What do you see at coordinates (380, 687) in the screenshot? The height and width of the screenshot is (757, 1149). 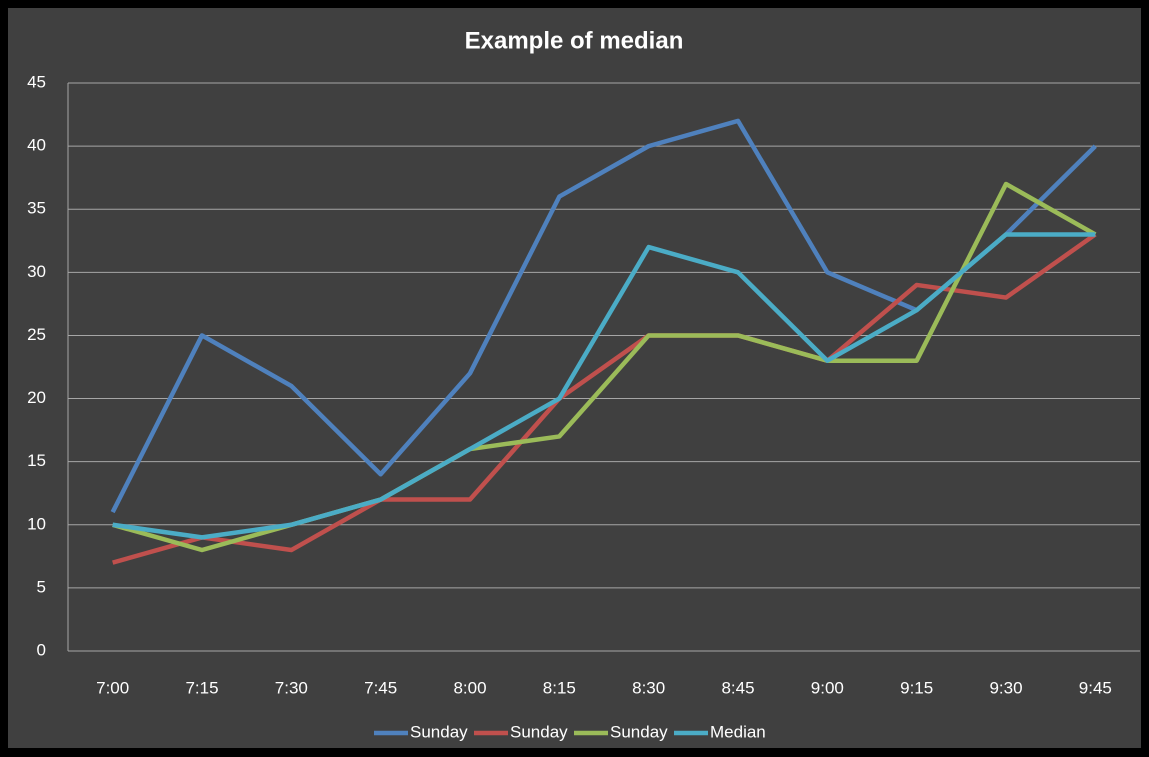 I see `x-tick-label: 7:45` at bounding box center [380, 687].